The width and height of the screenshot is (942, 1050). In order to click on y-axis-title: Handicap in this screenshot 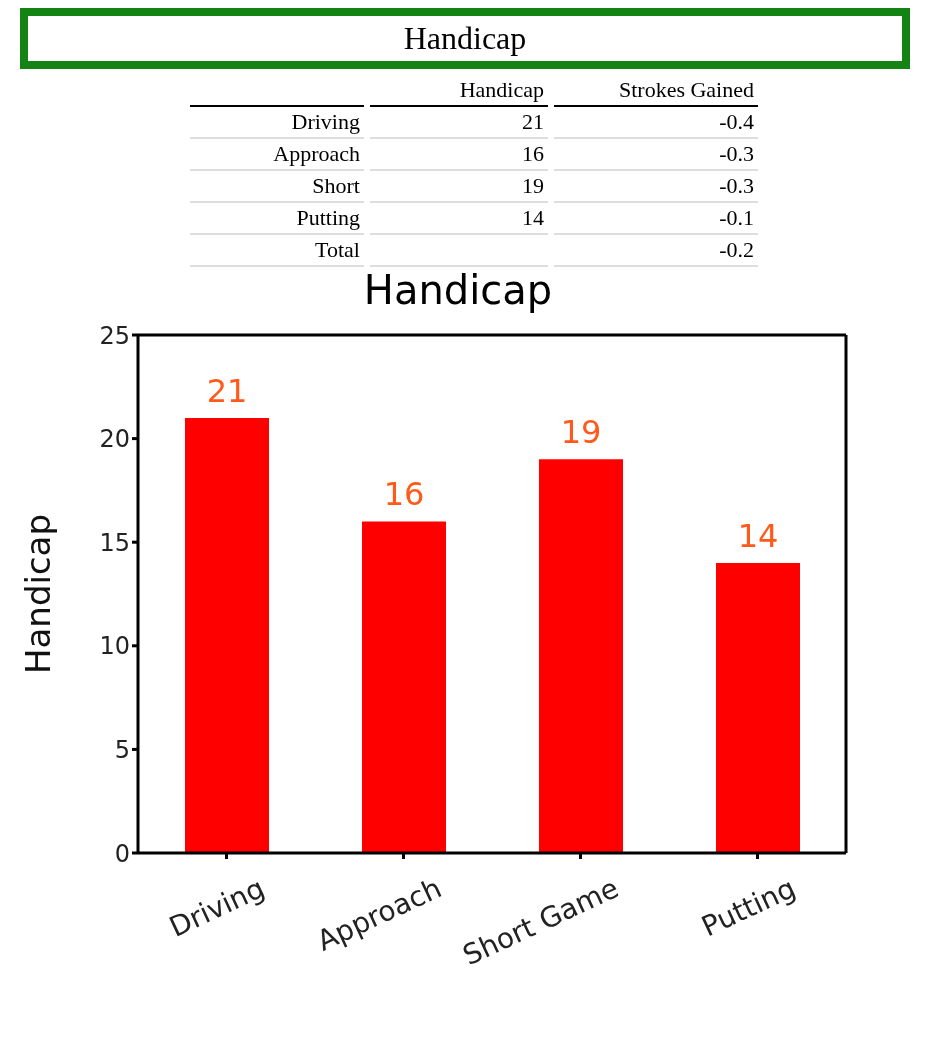, I will do `click(38, 594)`.